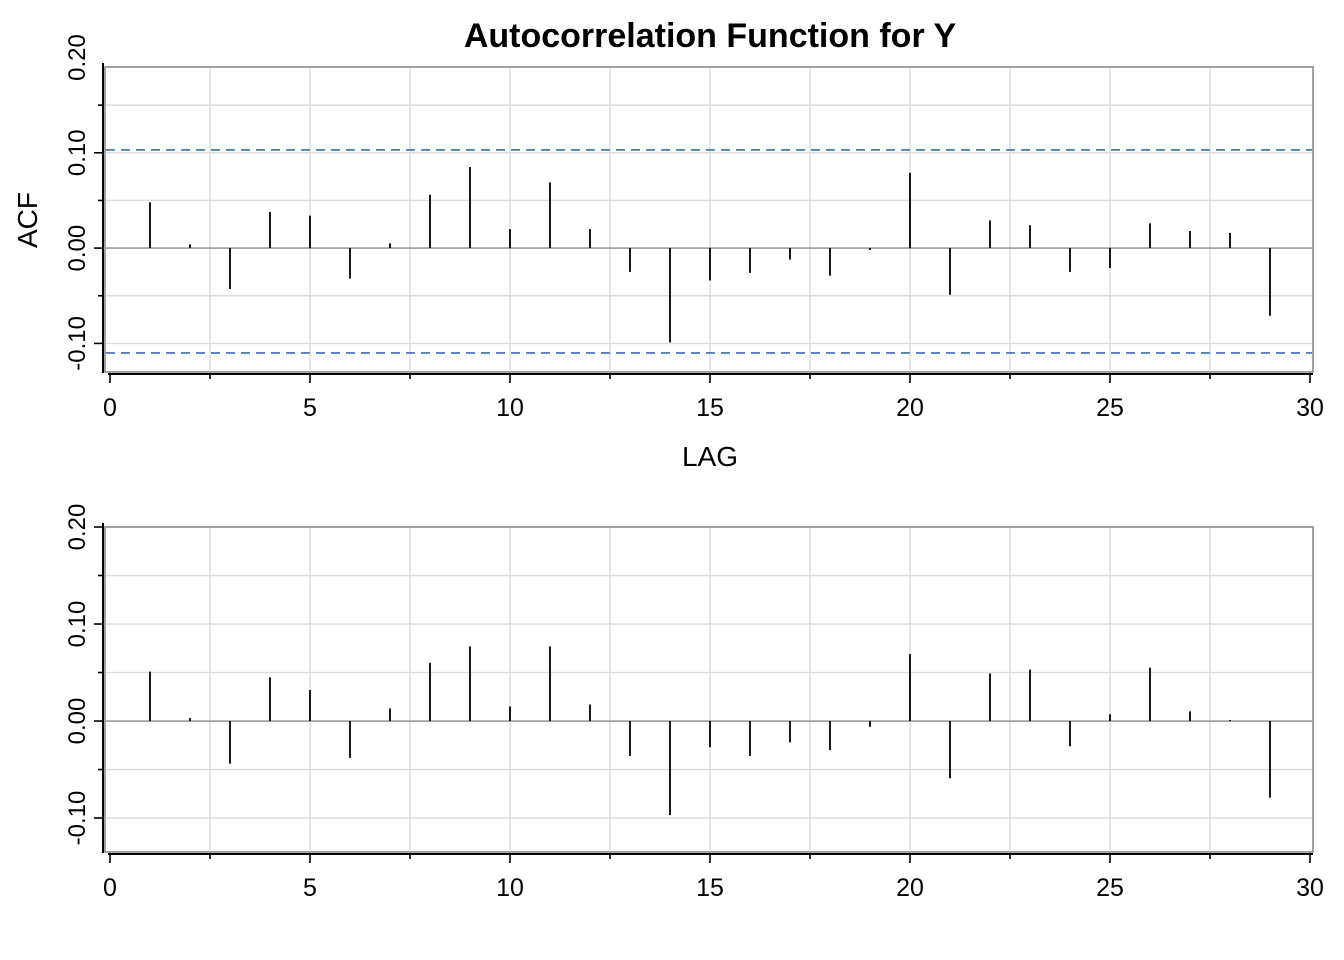 The image size is (1344, 960). I want to click on chart-title: Autocorrelation Function for Y, so click(710, 36).